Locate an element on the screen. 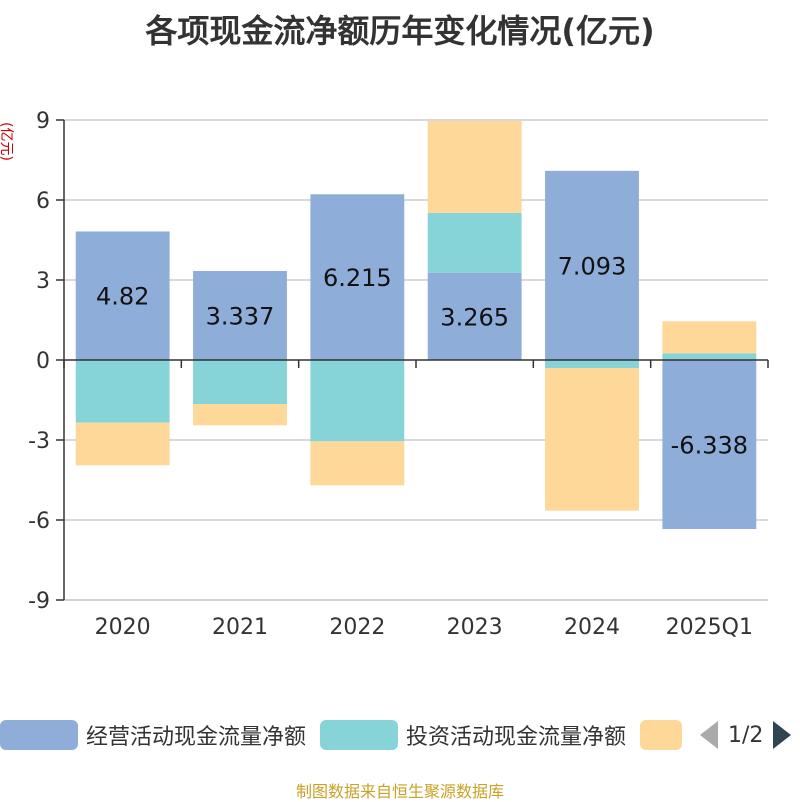  y-tick-label: 6 is located at coordinates (43, 201).